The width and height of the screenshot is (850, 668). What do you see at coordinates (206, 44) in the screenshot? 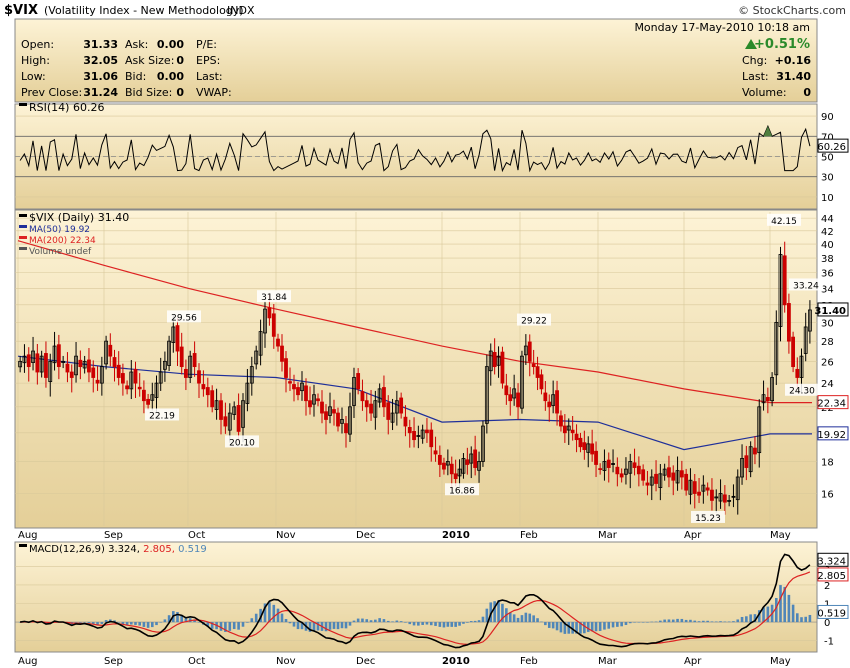
I see `quote-label: P/E:` at bounding box center [206, 44].